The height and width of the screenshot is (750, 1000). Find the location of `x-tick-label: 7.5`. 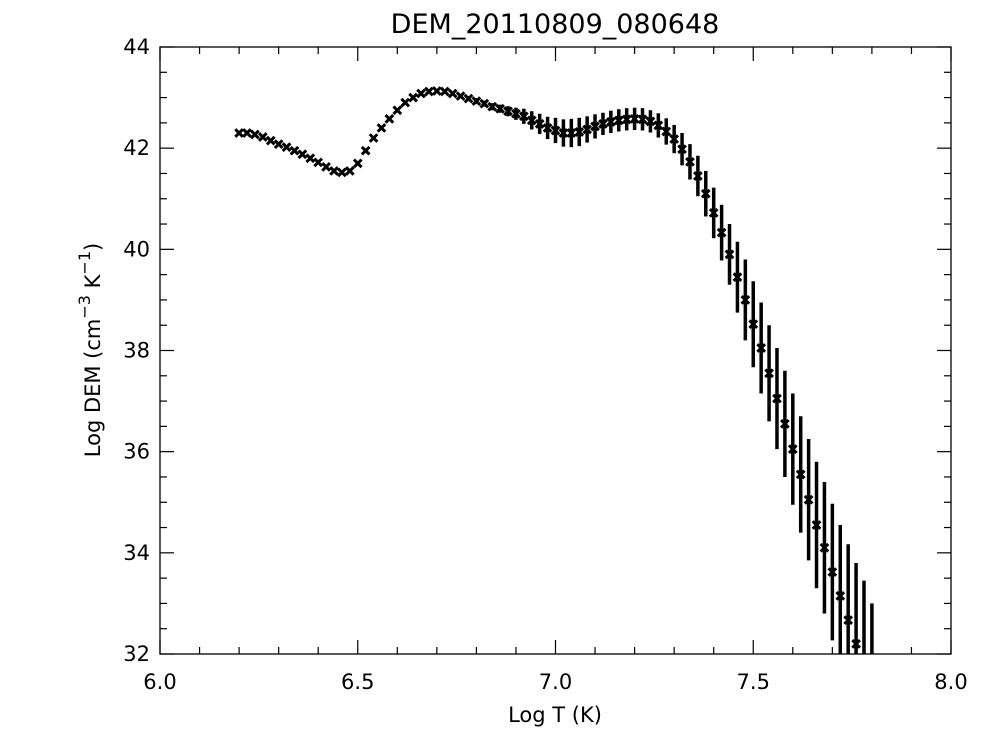

x-tick-label: 7.5 is located at coordinates (753, 682).